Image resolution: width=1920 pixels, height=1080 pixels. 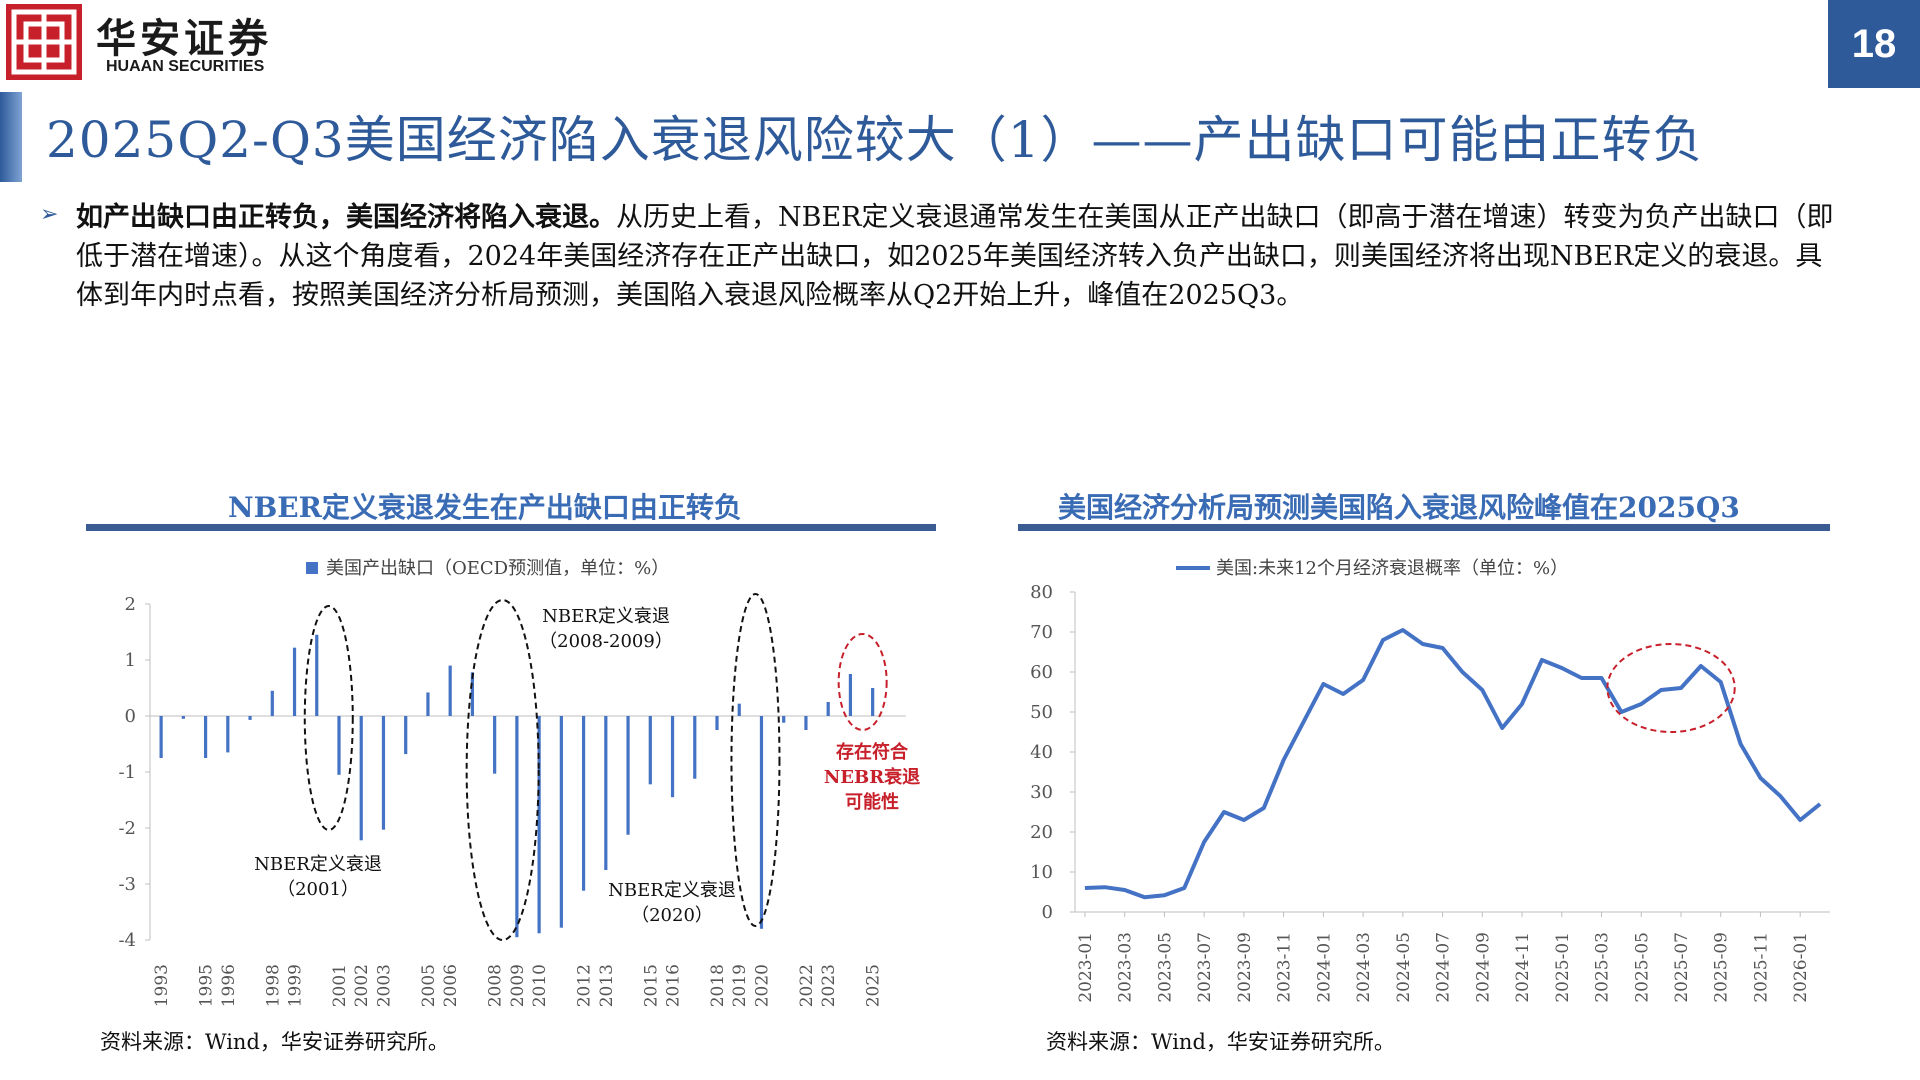 What do you see at coordinates (296, 985) in the screenshot?
I see `x-tick-label: 1999` at bounding box center [296, 985].